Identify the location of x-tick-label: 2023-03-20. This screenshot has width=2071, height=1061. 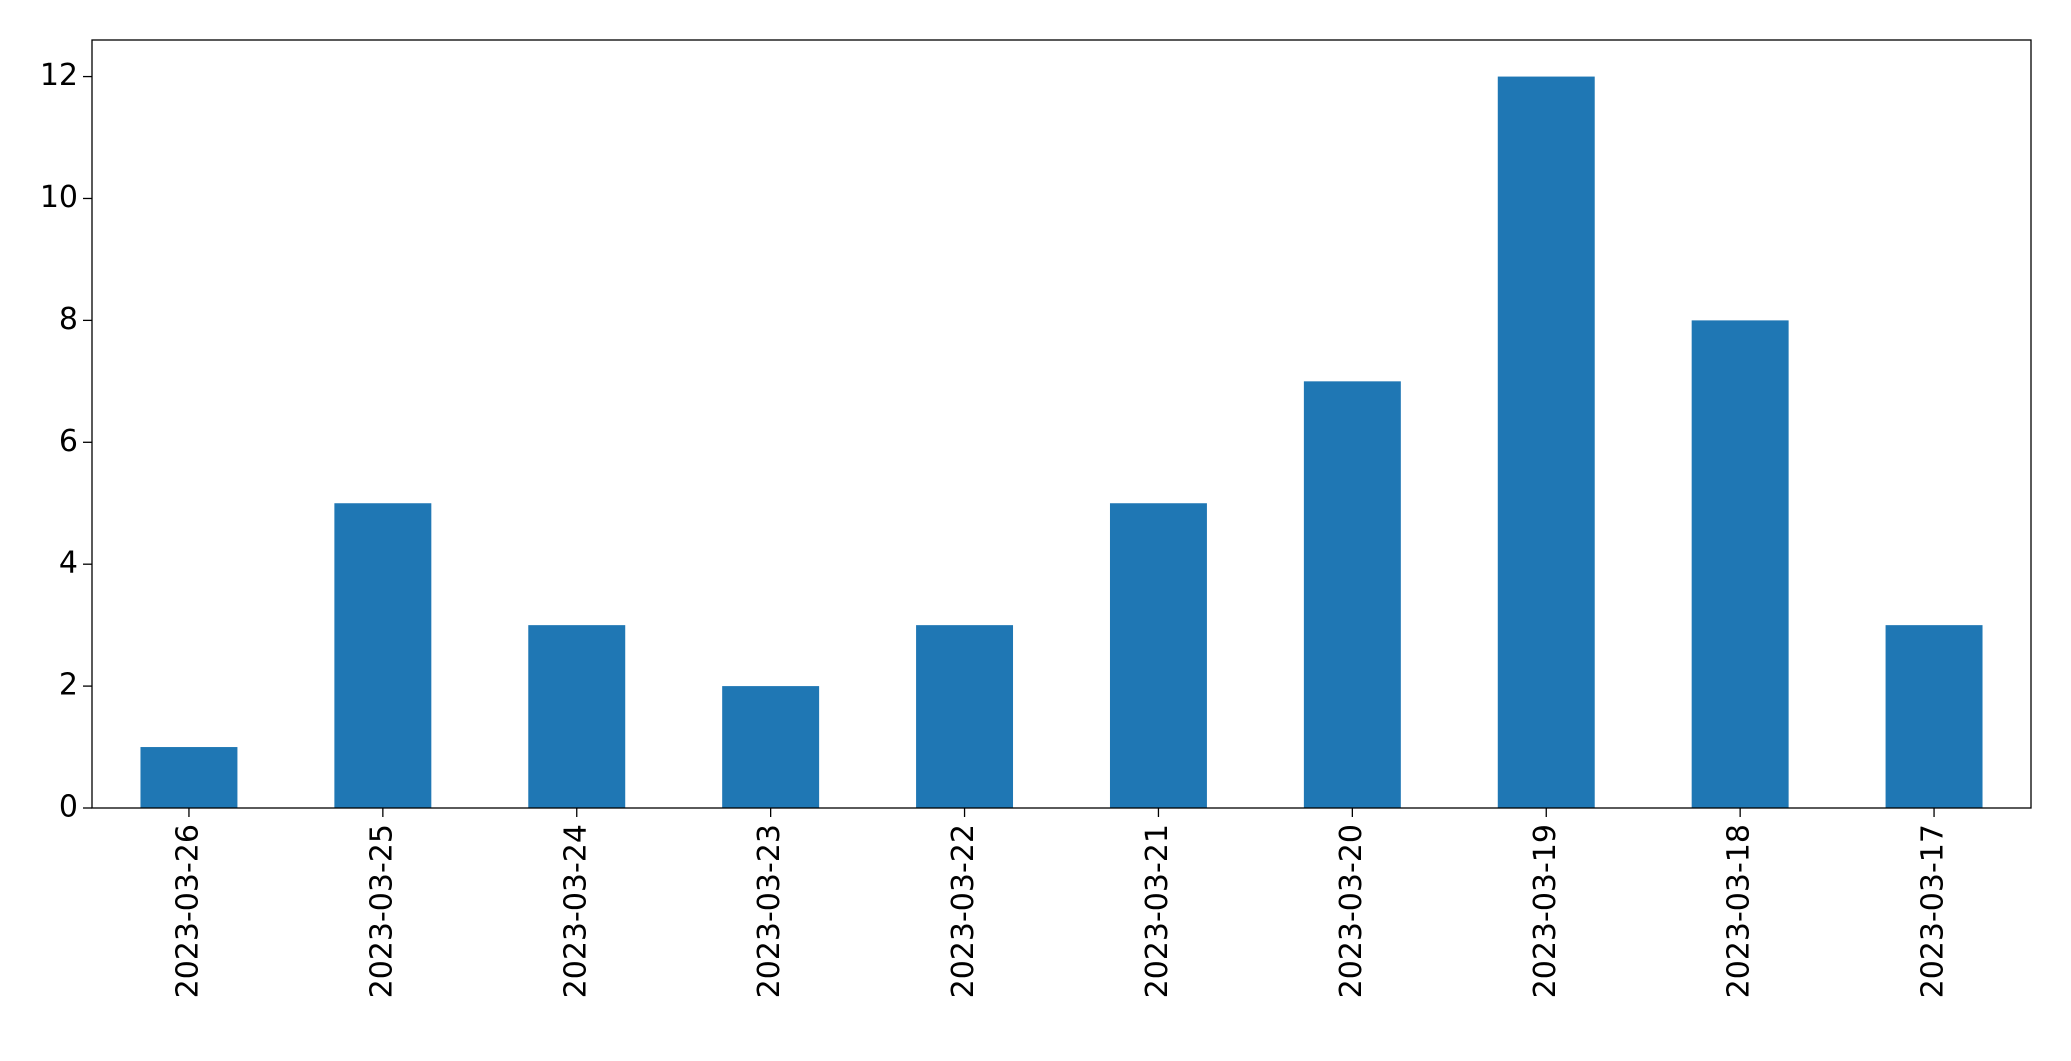
(1351, 911).